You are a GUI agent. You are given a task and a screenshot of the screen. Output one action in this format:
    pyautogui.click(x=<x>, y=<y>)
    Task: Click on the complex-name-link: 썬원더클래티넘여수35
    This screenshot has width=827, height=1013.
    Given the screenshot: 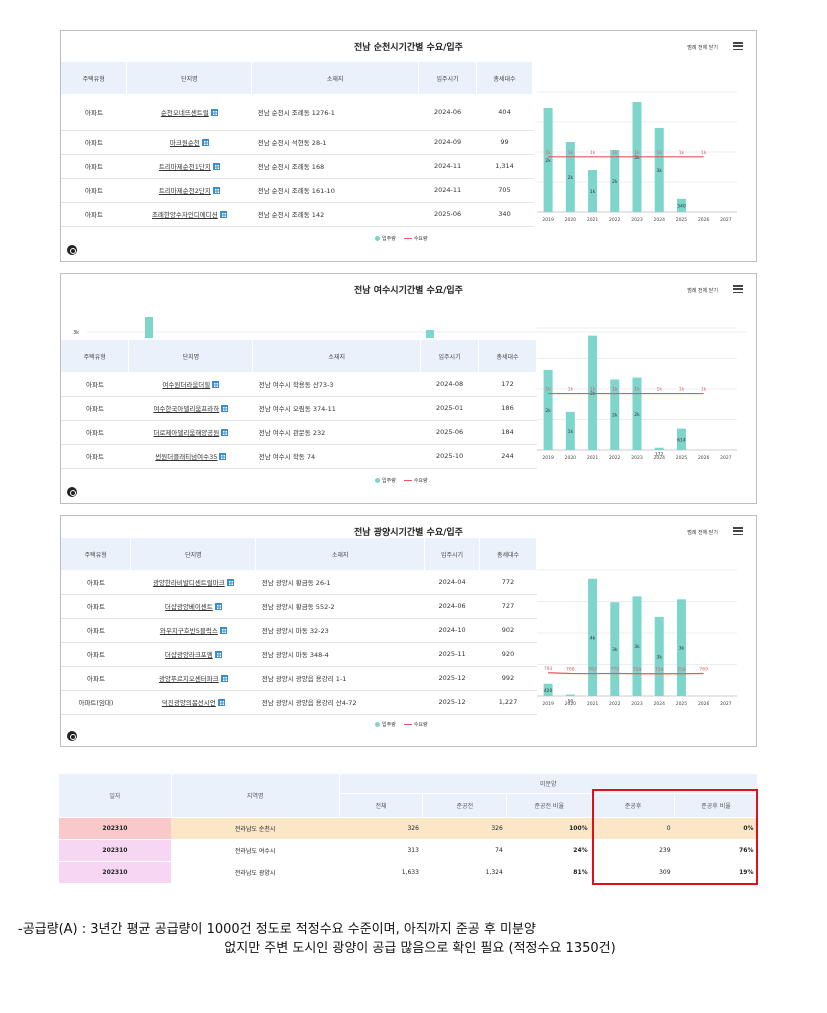 What is the action you would take?
    pyautogui.click(x=190, y=456)
    